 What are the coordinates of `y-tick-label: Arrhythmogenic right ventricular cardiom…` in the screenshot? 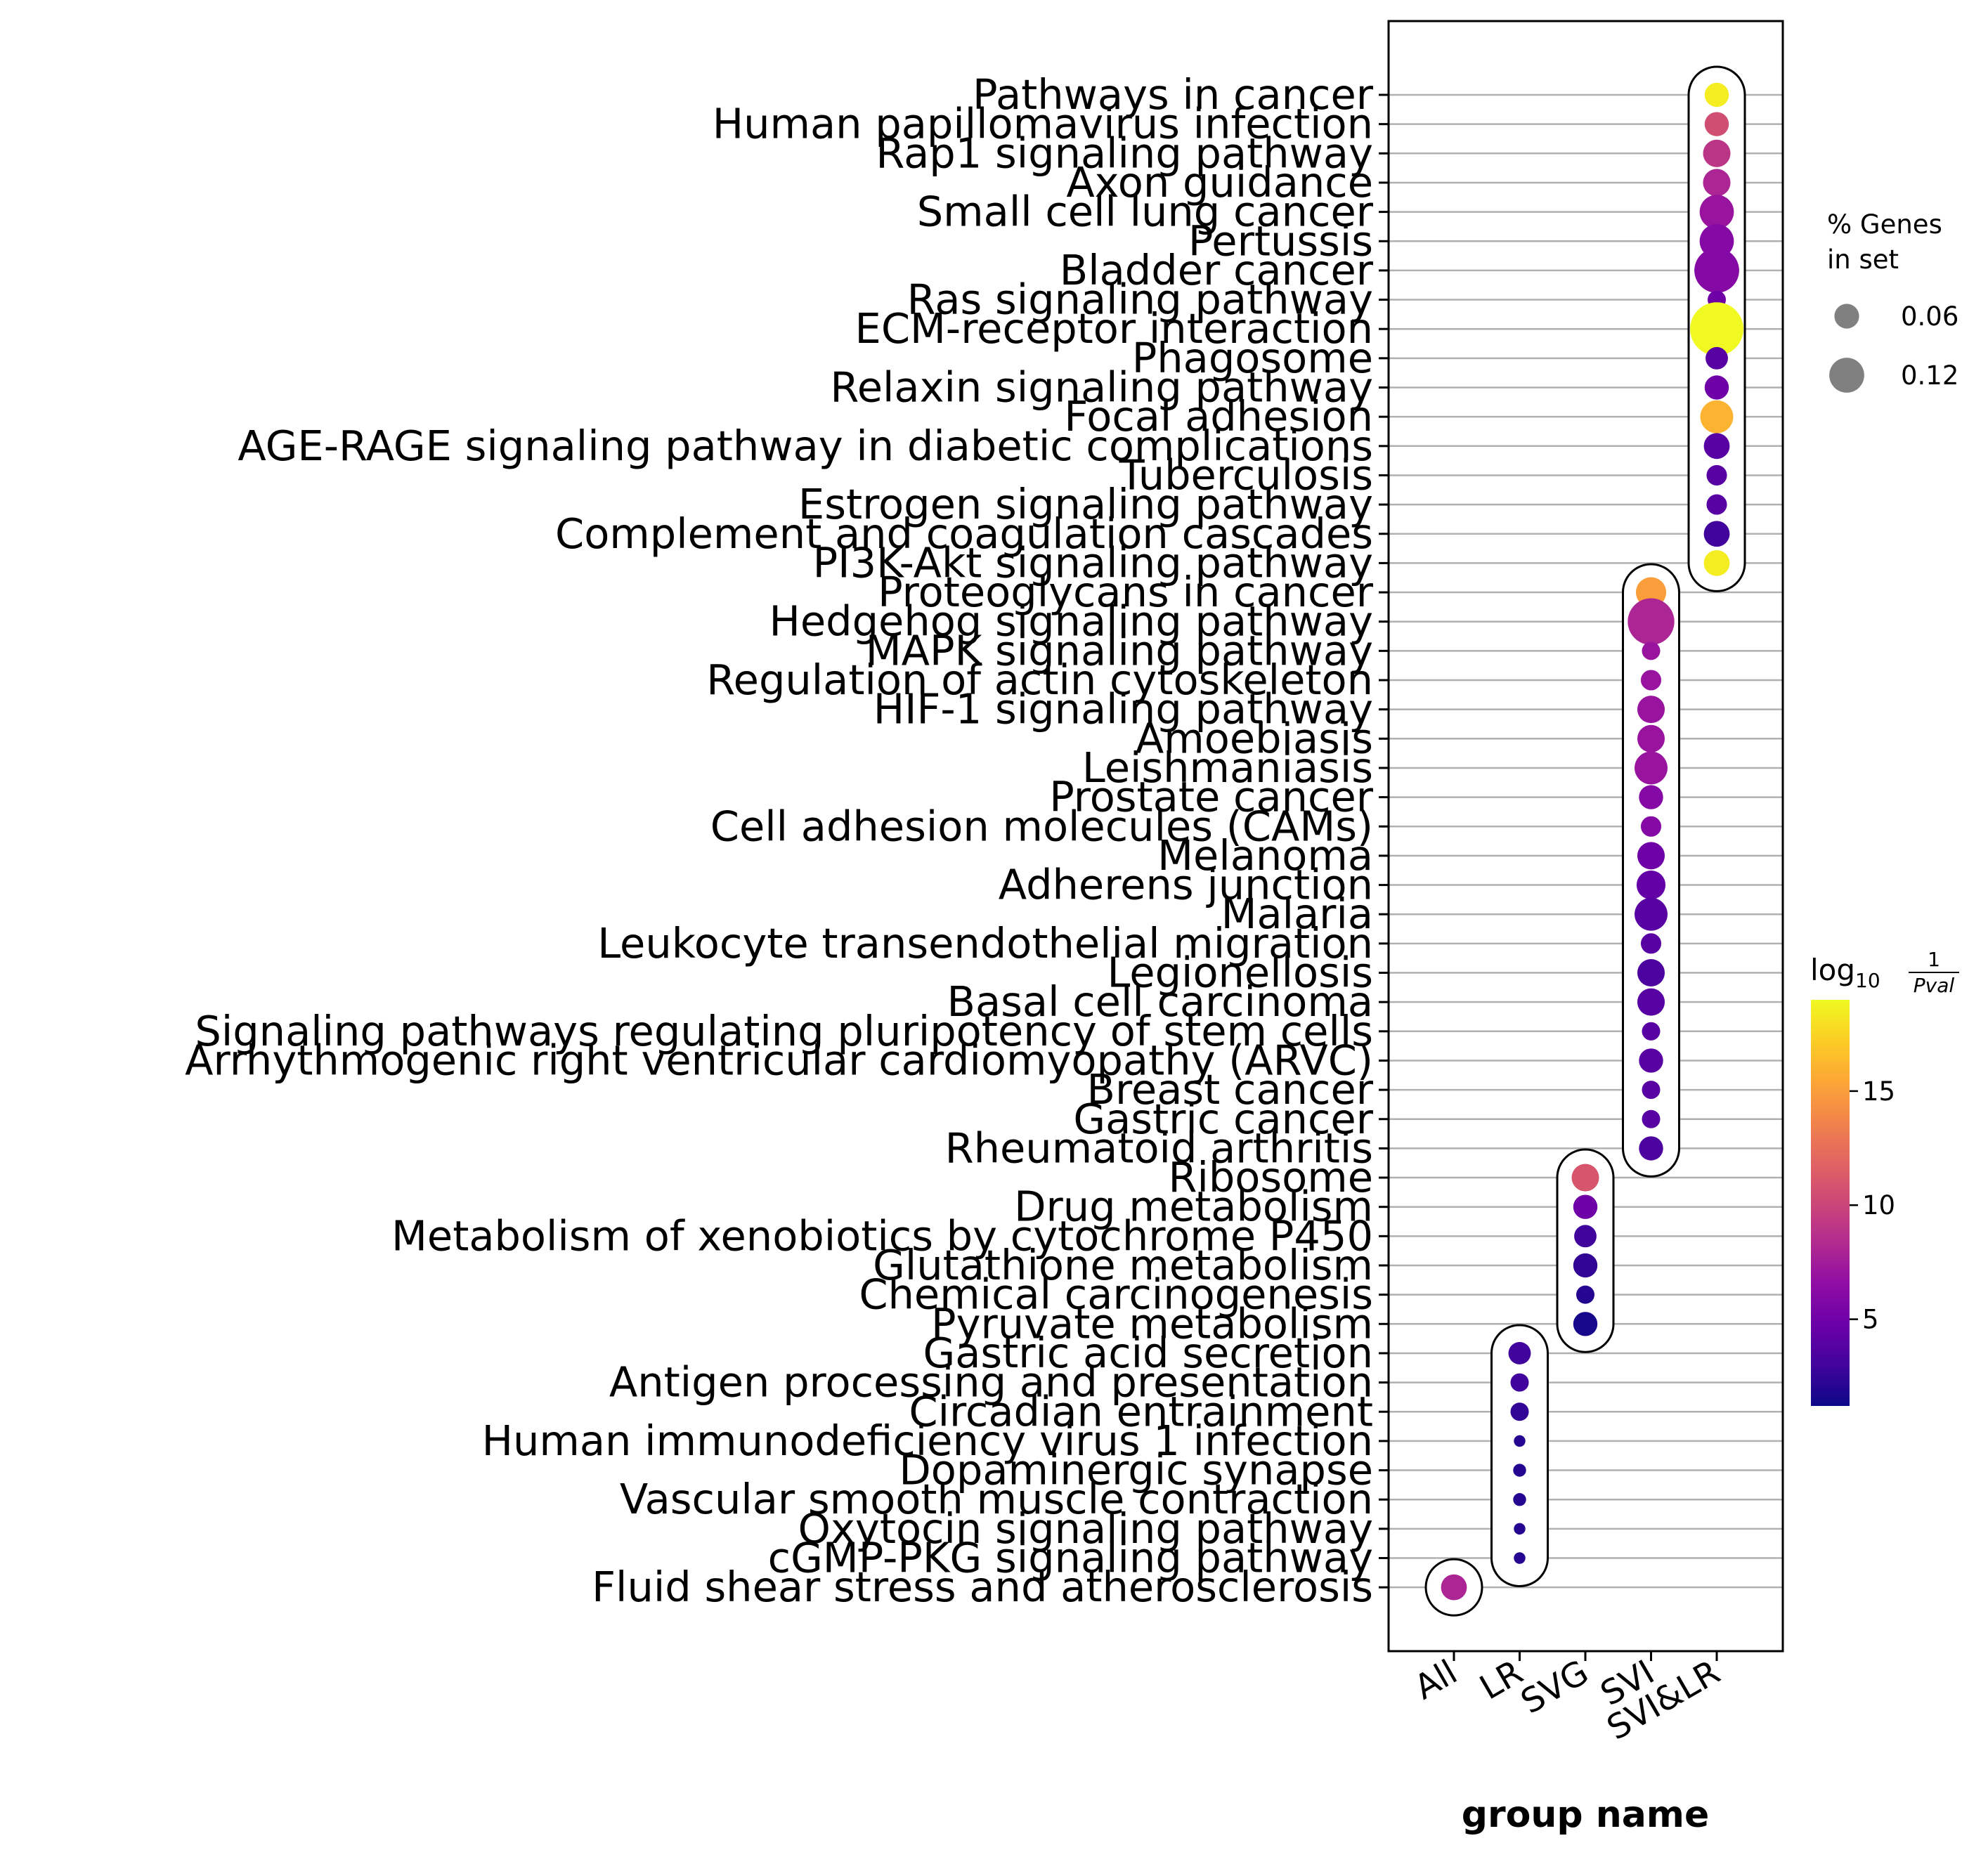 It's located at (779, 1060).